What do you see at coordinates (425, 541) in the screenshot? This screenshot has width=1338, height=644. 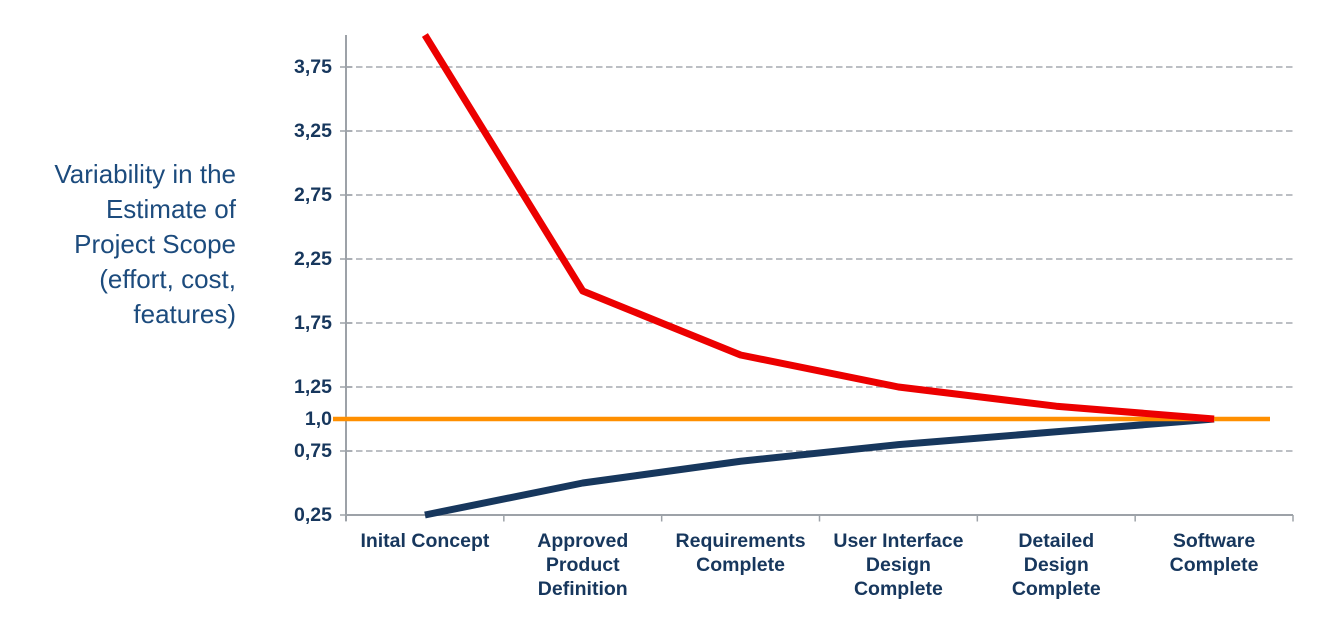 I see `x-category-label: Inital Concept` at bounding box center [425, 541].